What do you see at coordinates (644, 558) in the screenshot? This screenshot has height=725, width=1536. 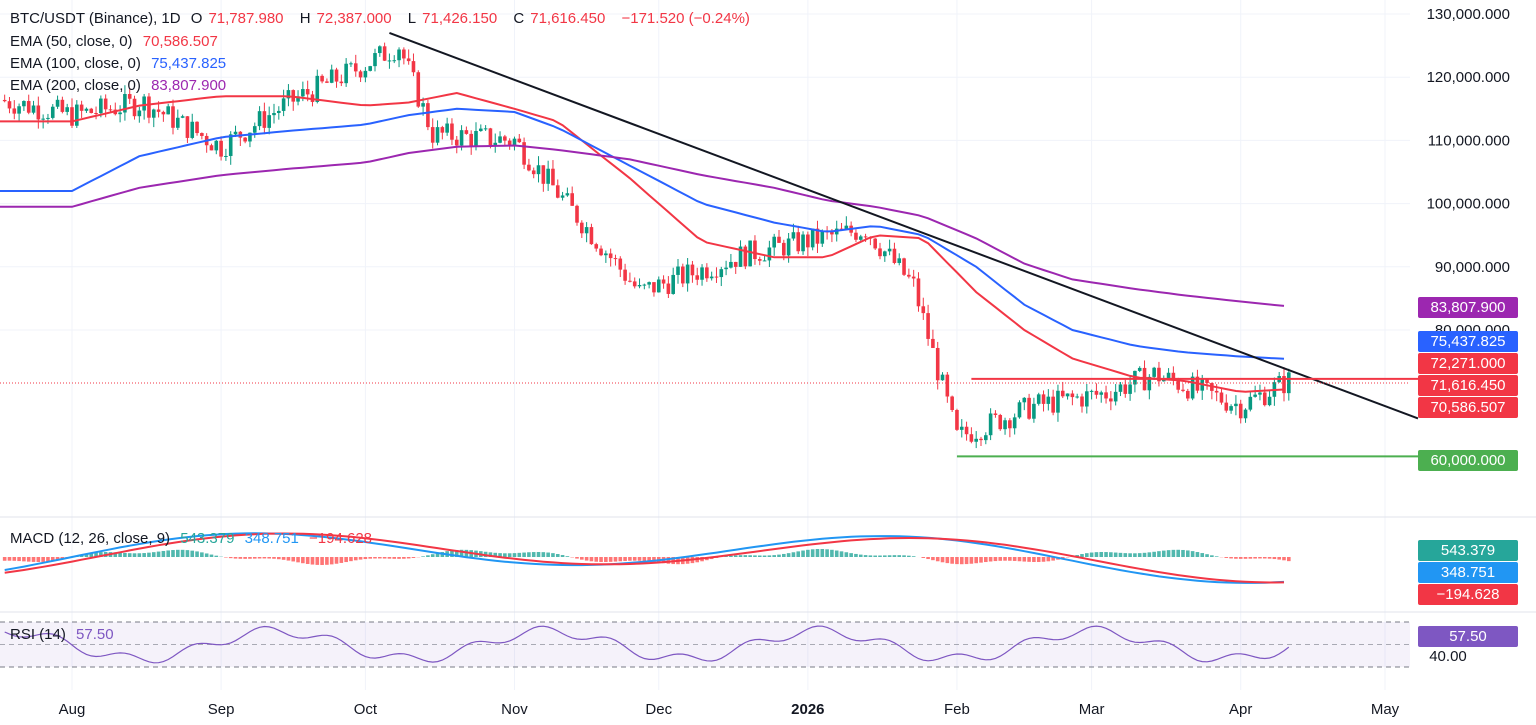 I see `macd-line` at bounding box center [644, 558].